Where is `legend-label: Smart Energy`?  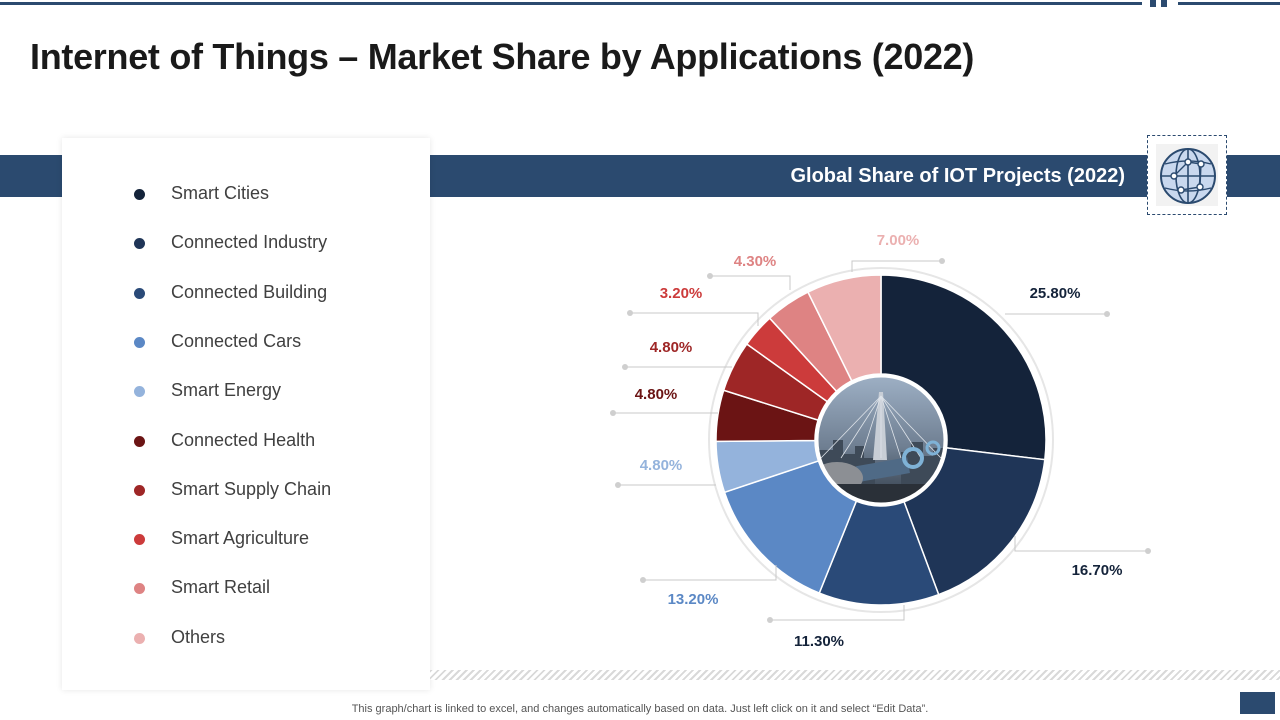
legend-label: Smart Energy is located at coordinates (226, 390).